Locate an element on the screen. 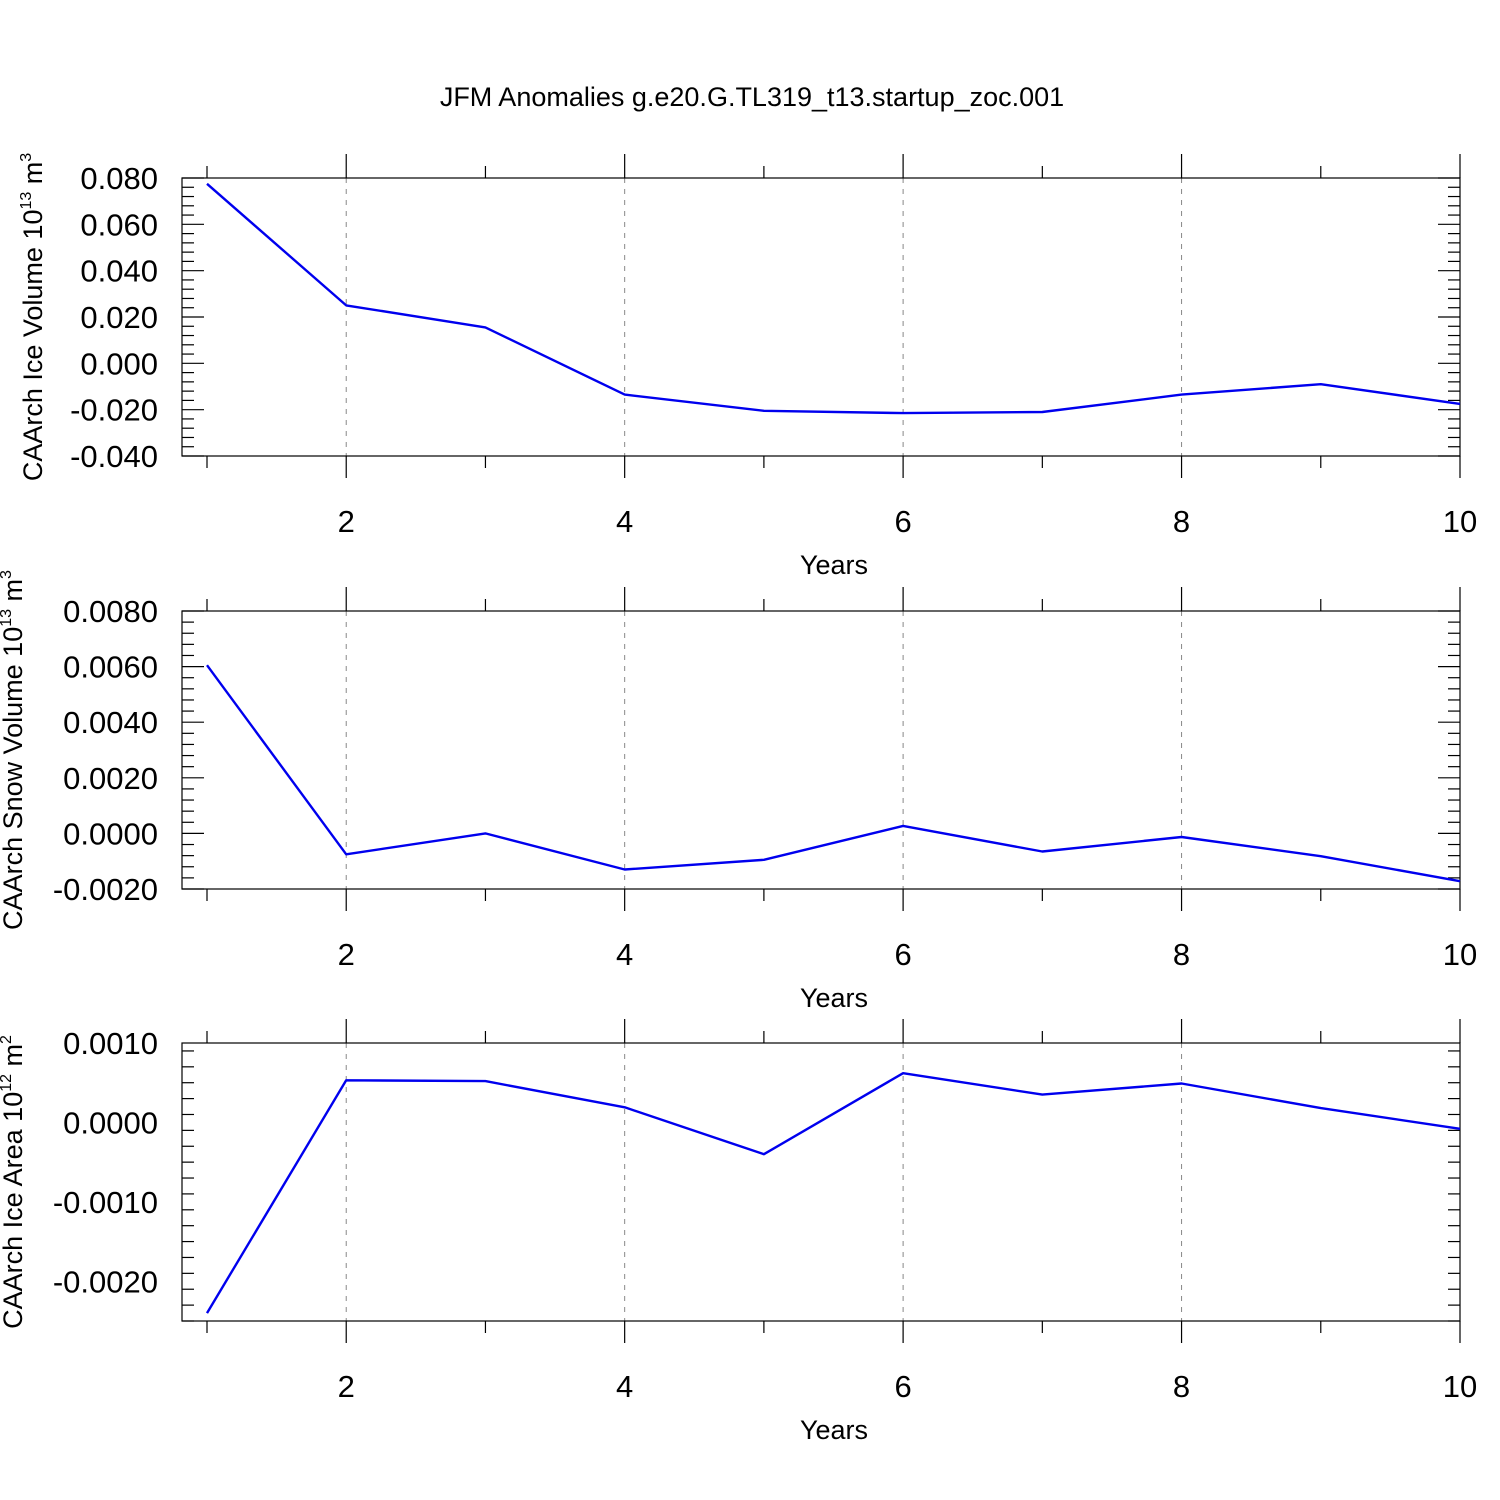 The image size is (1500, 1500). y-tick-label: 0.0060 is located at coordinates (110, 667).